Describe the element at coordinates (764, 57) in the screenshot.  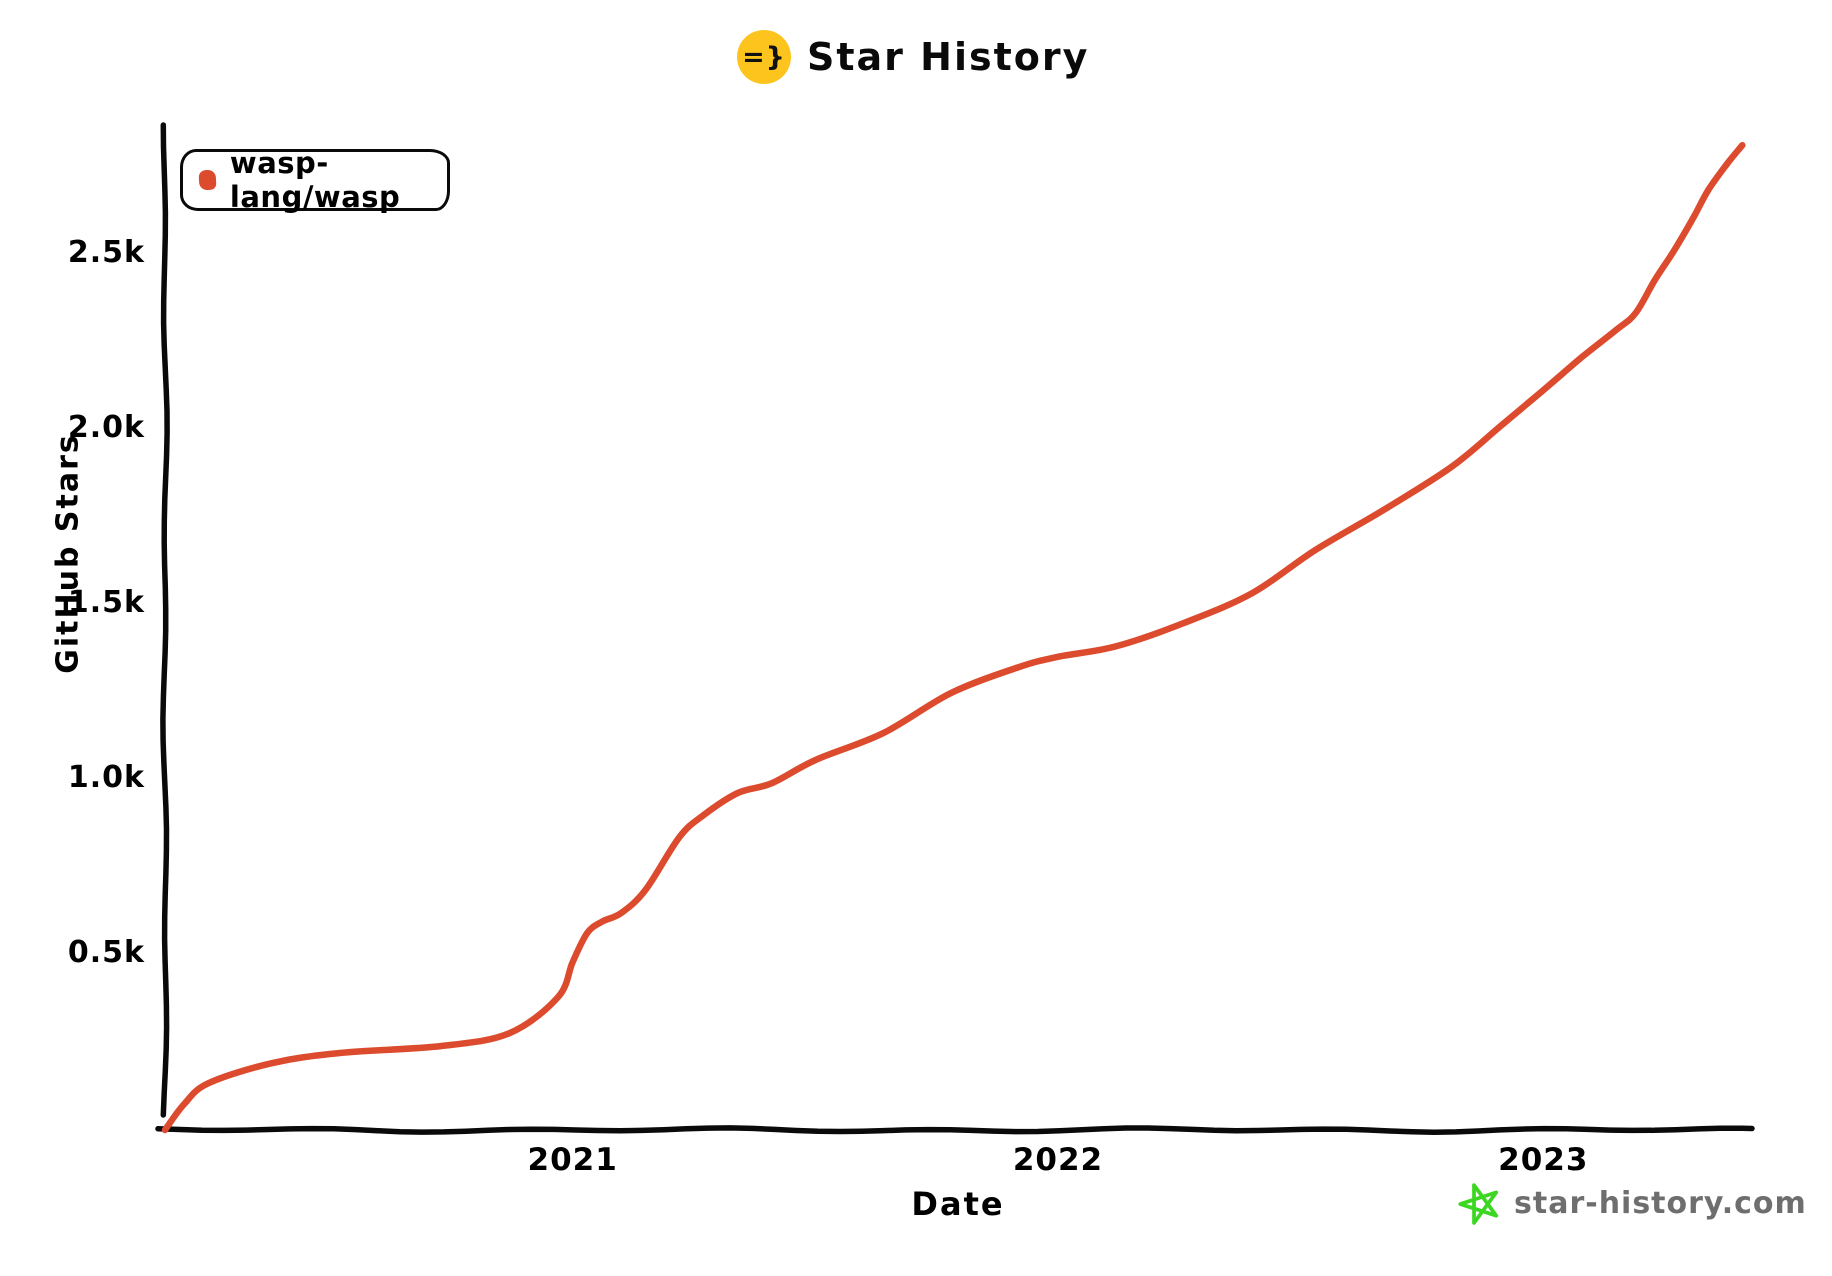
I see `star-history-logo-icon: =}` at that location.